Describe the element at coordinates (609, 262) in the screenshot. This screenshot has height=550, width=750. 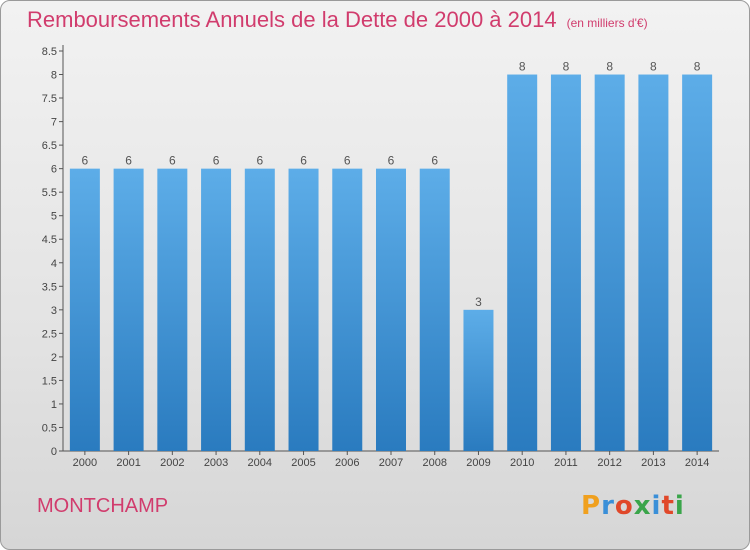
I see `bar-2012` at that location.